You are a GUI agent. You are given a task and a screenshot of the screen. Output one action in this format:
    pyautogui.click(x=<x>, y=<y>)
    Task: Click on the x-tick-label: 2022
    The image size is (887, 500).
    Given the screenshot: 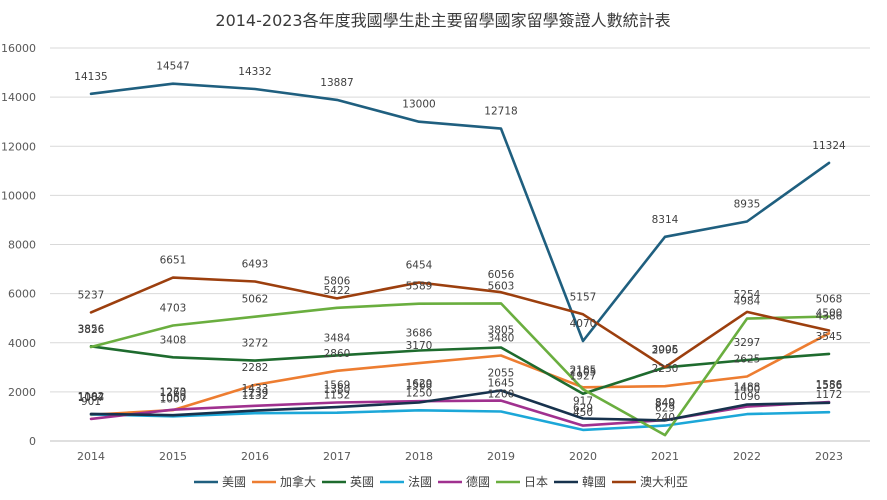 What is the action you would take?
    pyautogui.click(x=747, y=456)
    